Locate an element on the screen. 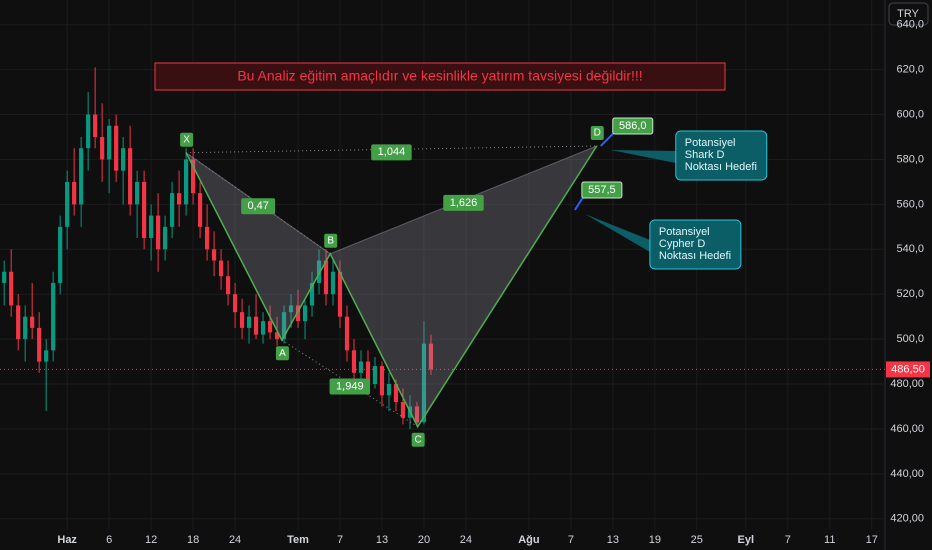  x-tick-label: Eyl is located at coordinates (746, 540).